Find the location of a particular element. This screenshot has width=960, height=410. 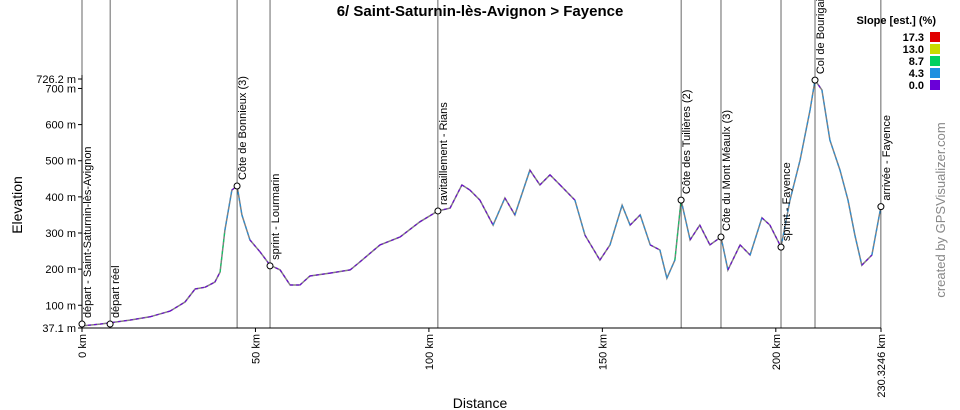

waypoint-label: ravitaillement - Rians is located at coordinates (444, 153).